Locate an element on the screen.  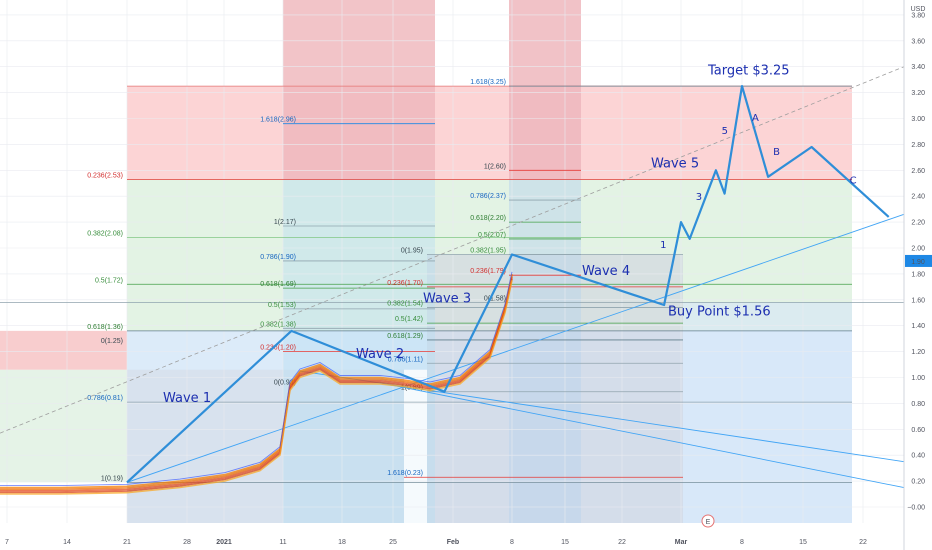
wave-4-label: Wave 4 is located at coordinates (606, 271).